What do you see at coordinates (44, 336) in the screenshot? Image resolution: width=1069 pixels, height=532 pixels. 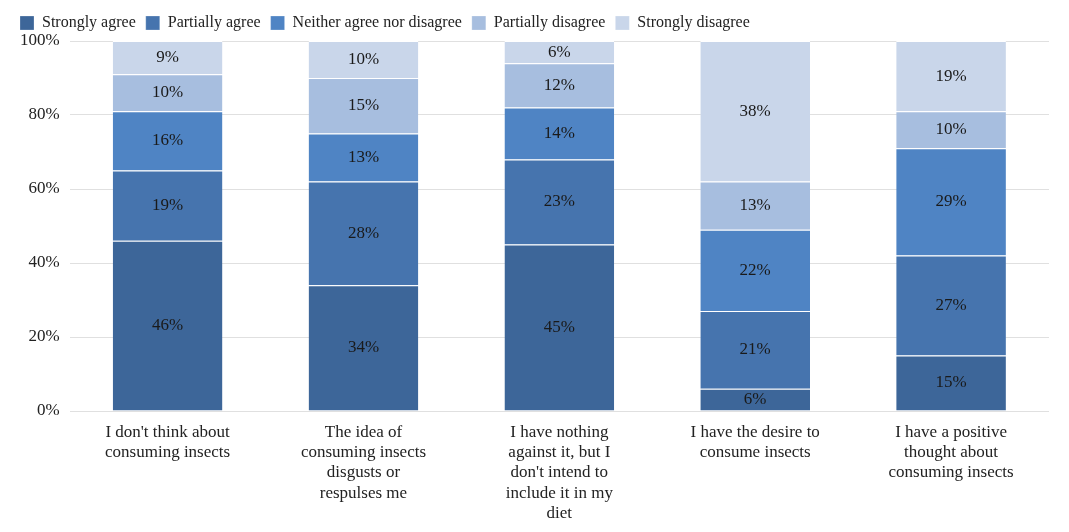 I see `y-tick-label: 20%` at bounding box center [44, 336].